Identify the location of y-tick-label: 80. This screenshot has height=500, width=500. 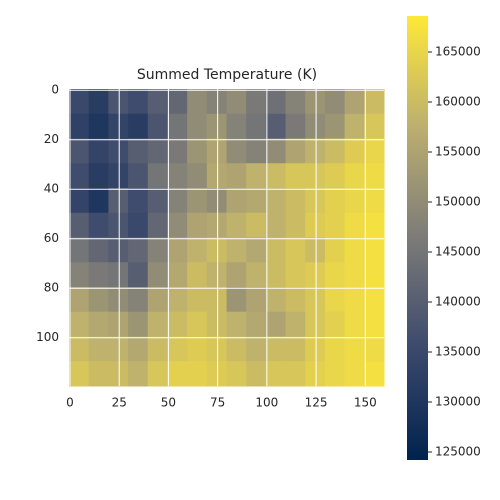
(51, 288).